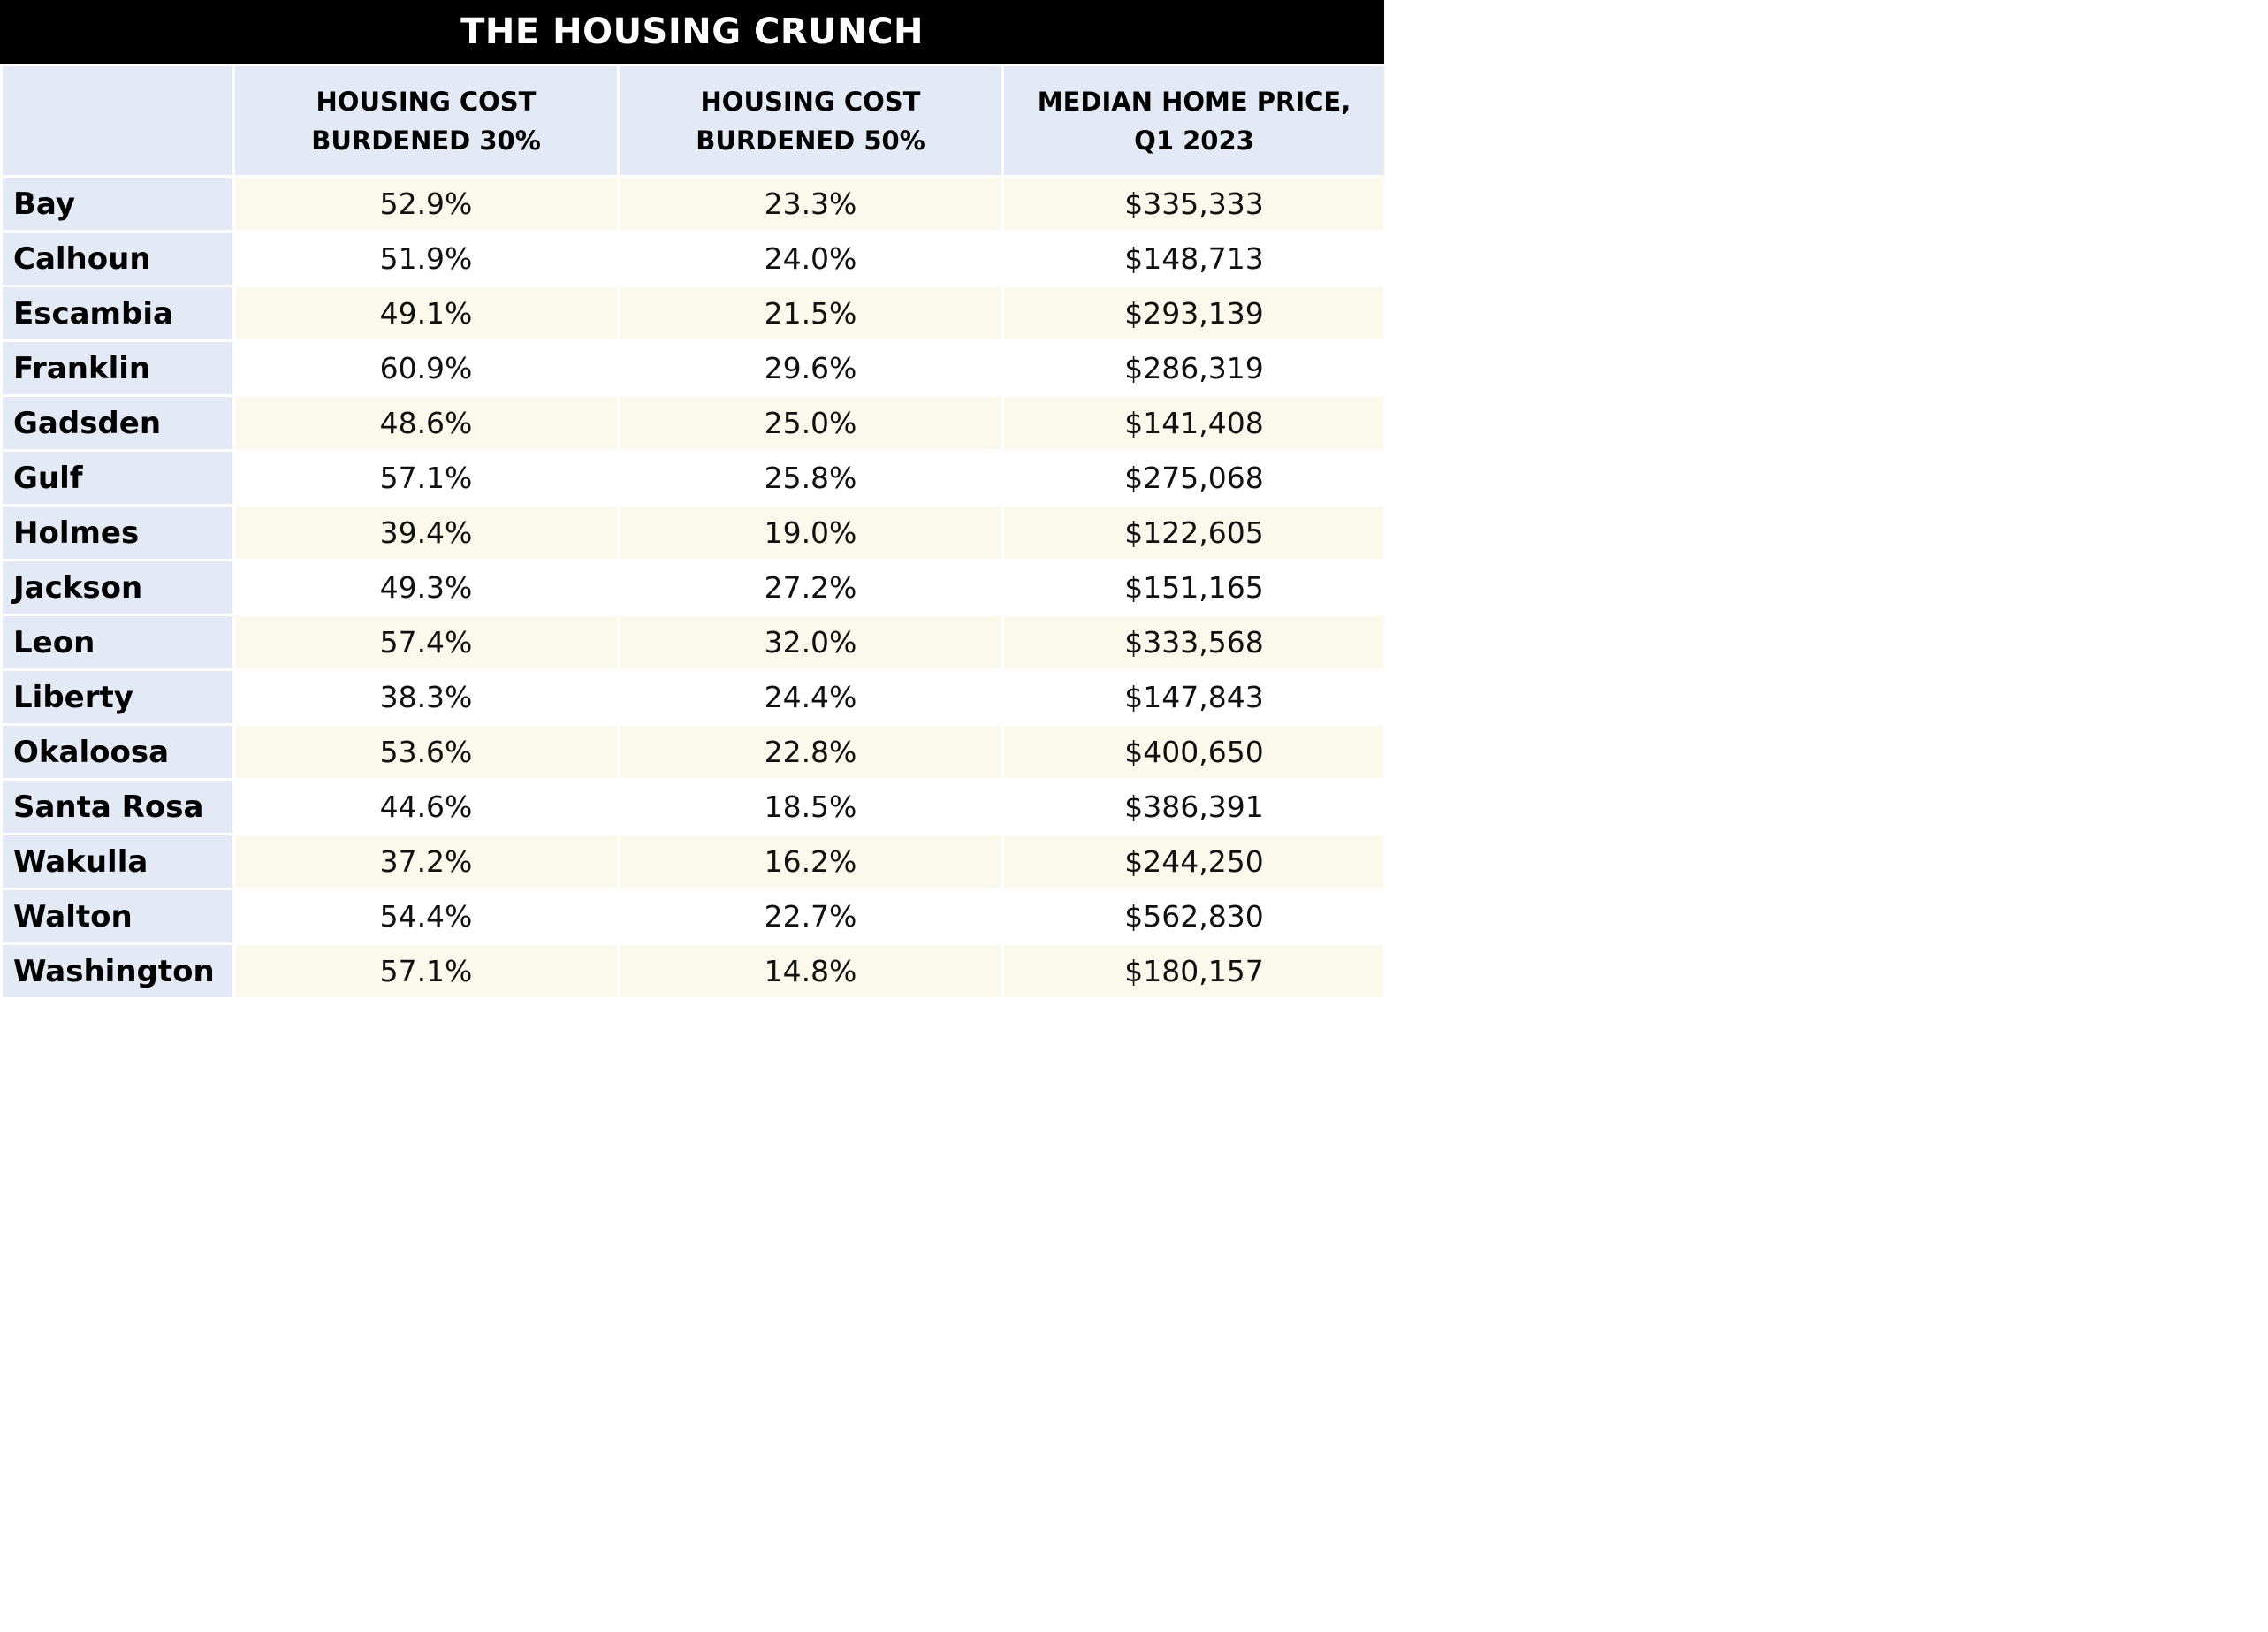  I want to click on median-price-cell: $386,391, so click(1194, 806).